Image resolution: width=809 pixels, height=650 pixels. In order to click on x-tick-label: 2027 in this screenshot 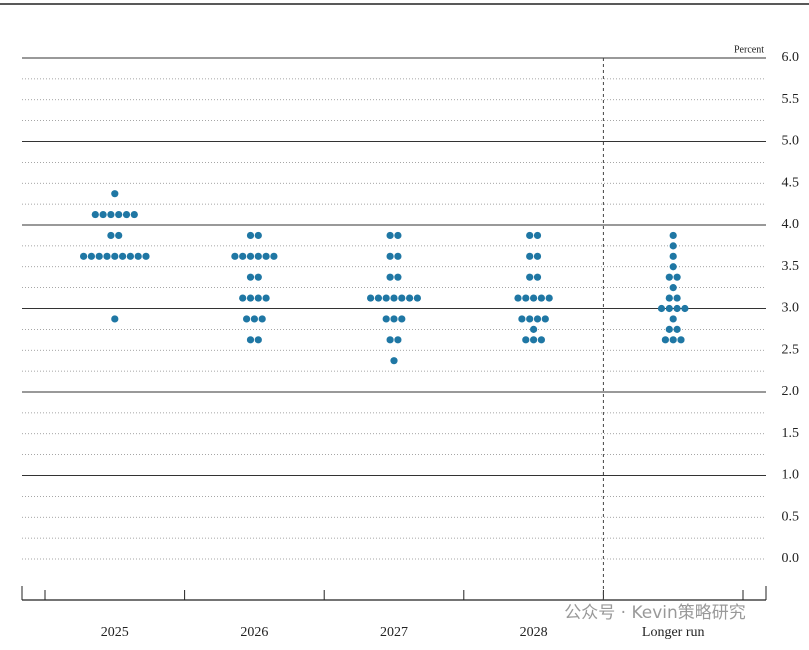, I will do `click(394, 632)`.